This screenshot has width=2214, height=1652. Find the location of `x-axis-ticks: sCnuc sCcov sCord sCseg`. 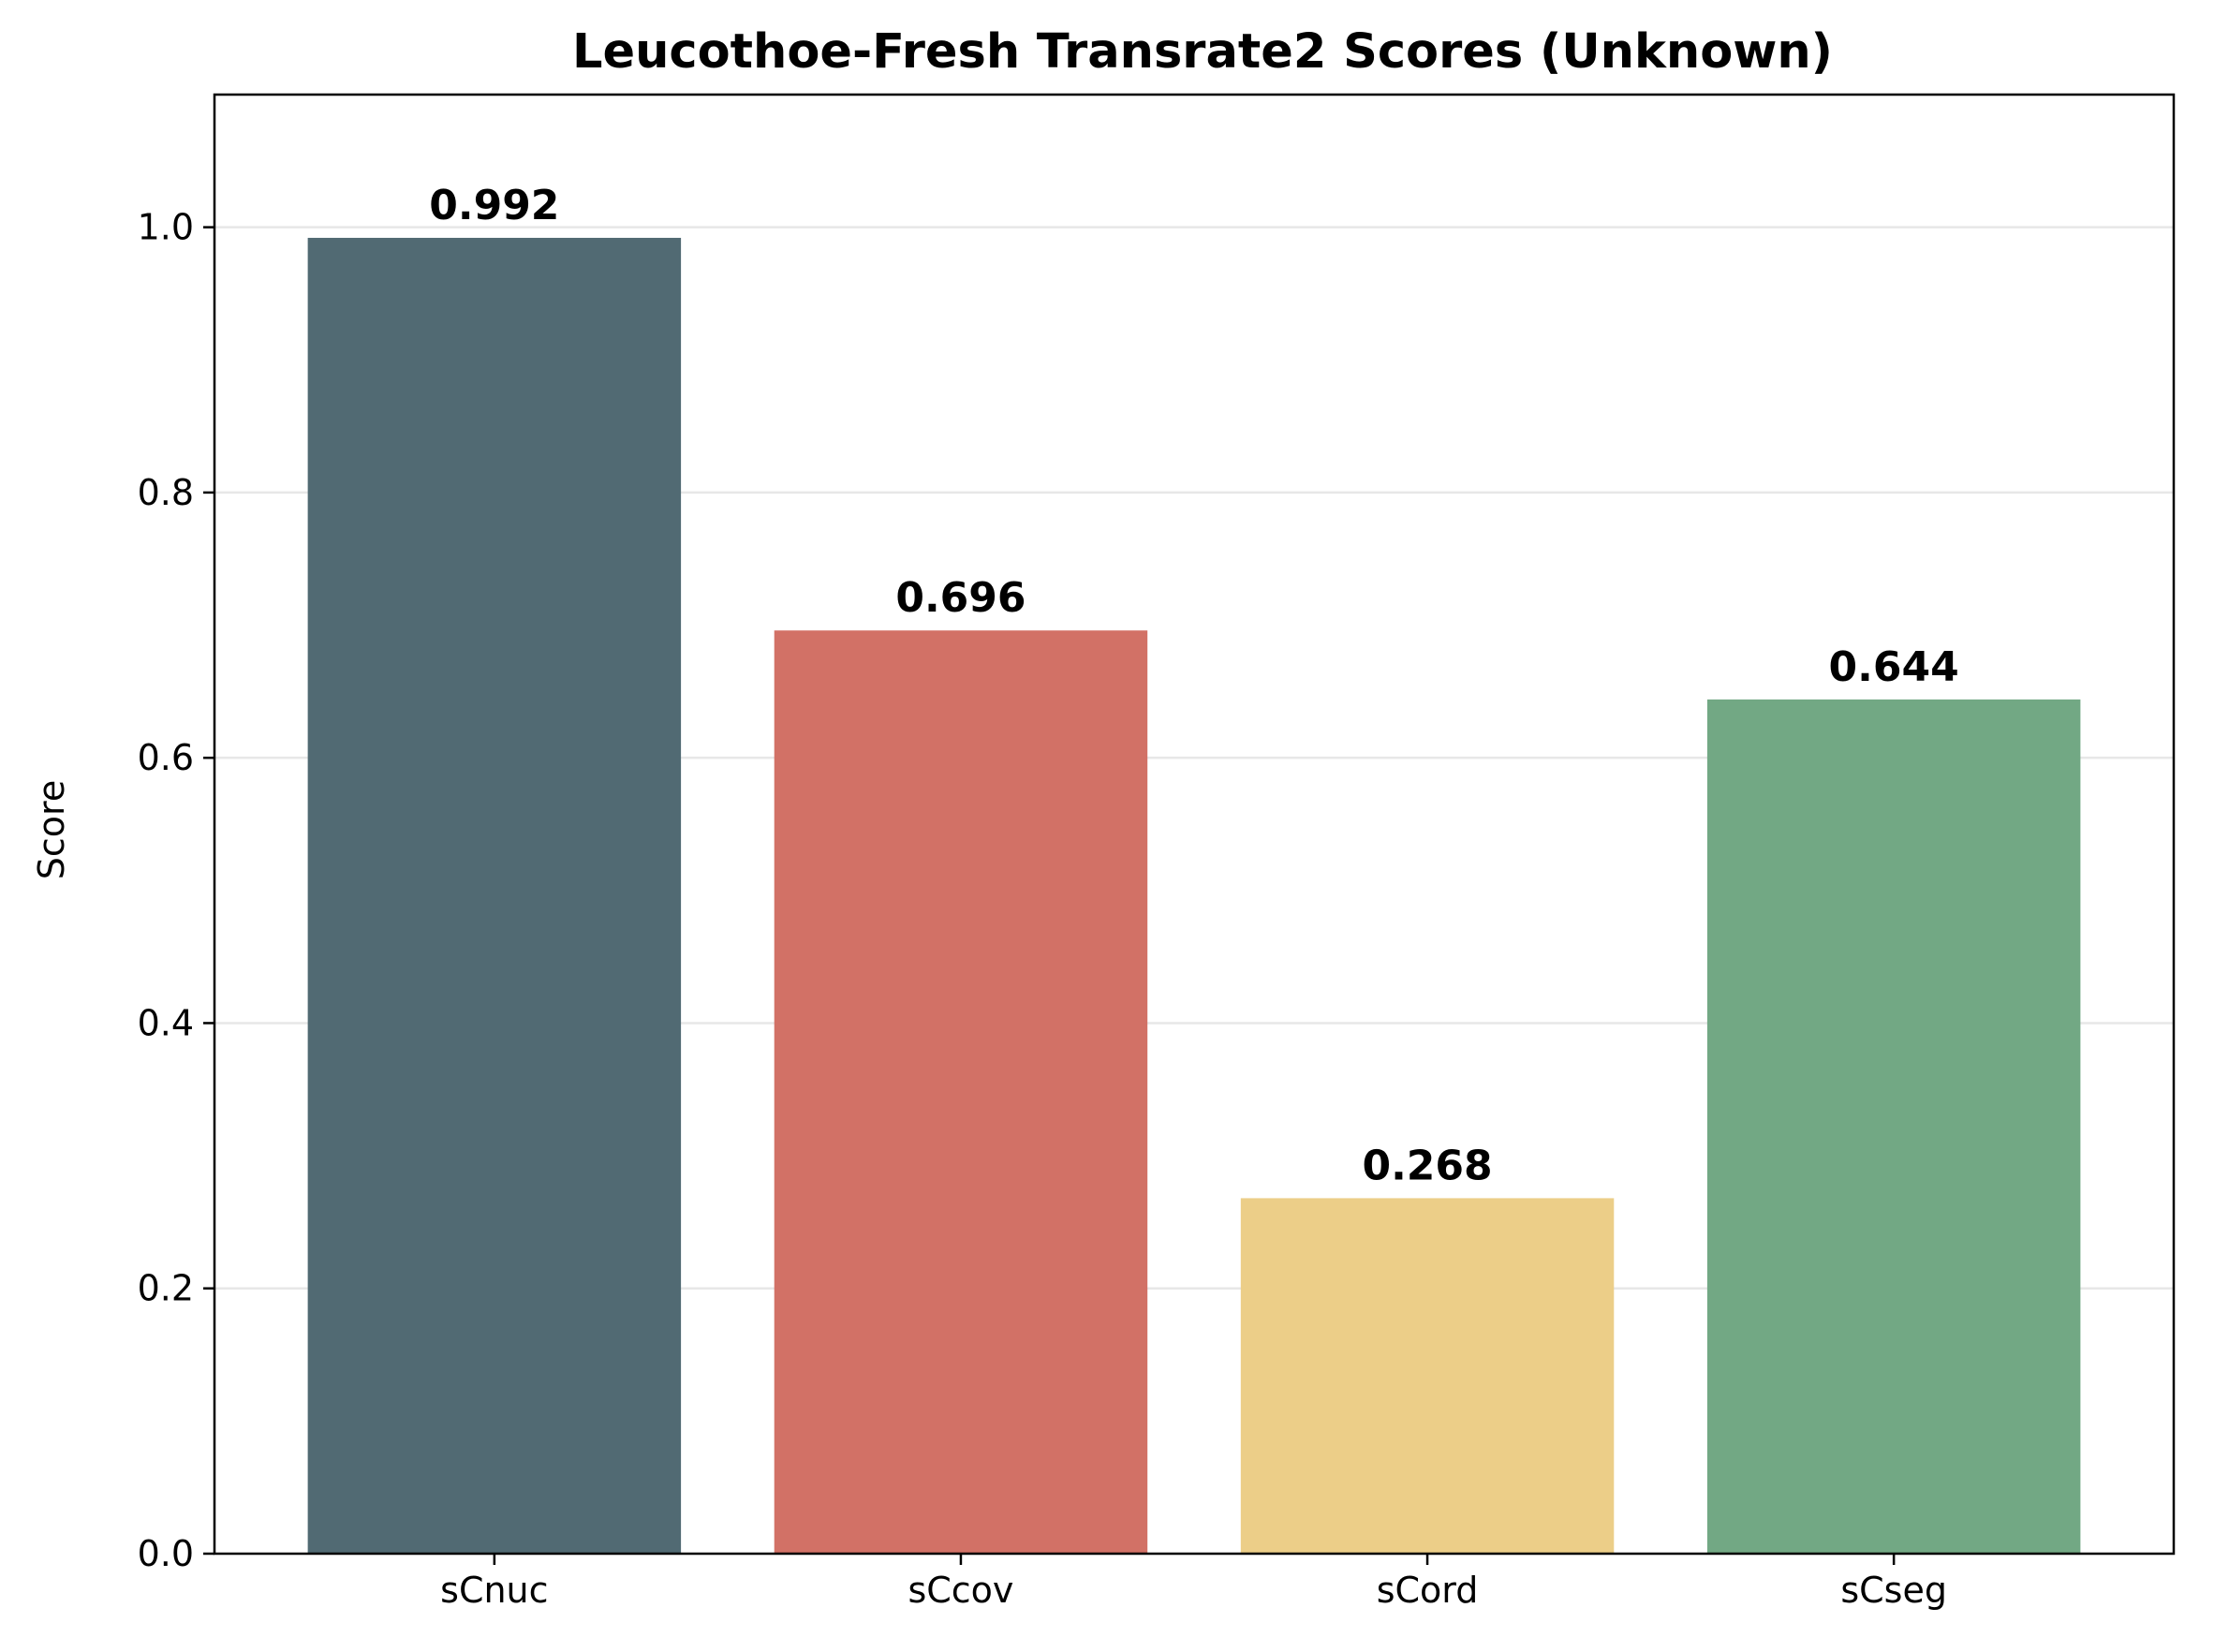

x-axis-ticks: sCnuc sCcov sCord sCseg is located at coordinates (1193, 1582).